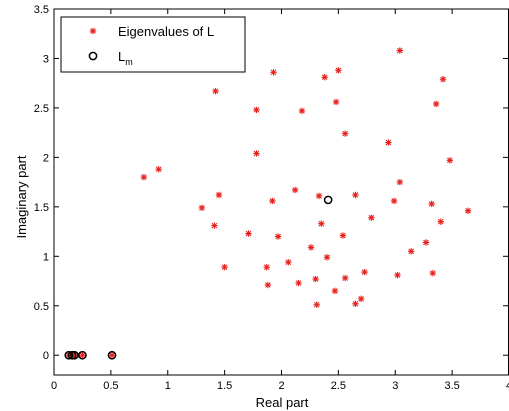 The image size is (509, 411). Describe the element at coordinates (451, 386) in the screenshot. I see `x-tick-label: 3.5` at that location.